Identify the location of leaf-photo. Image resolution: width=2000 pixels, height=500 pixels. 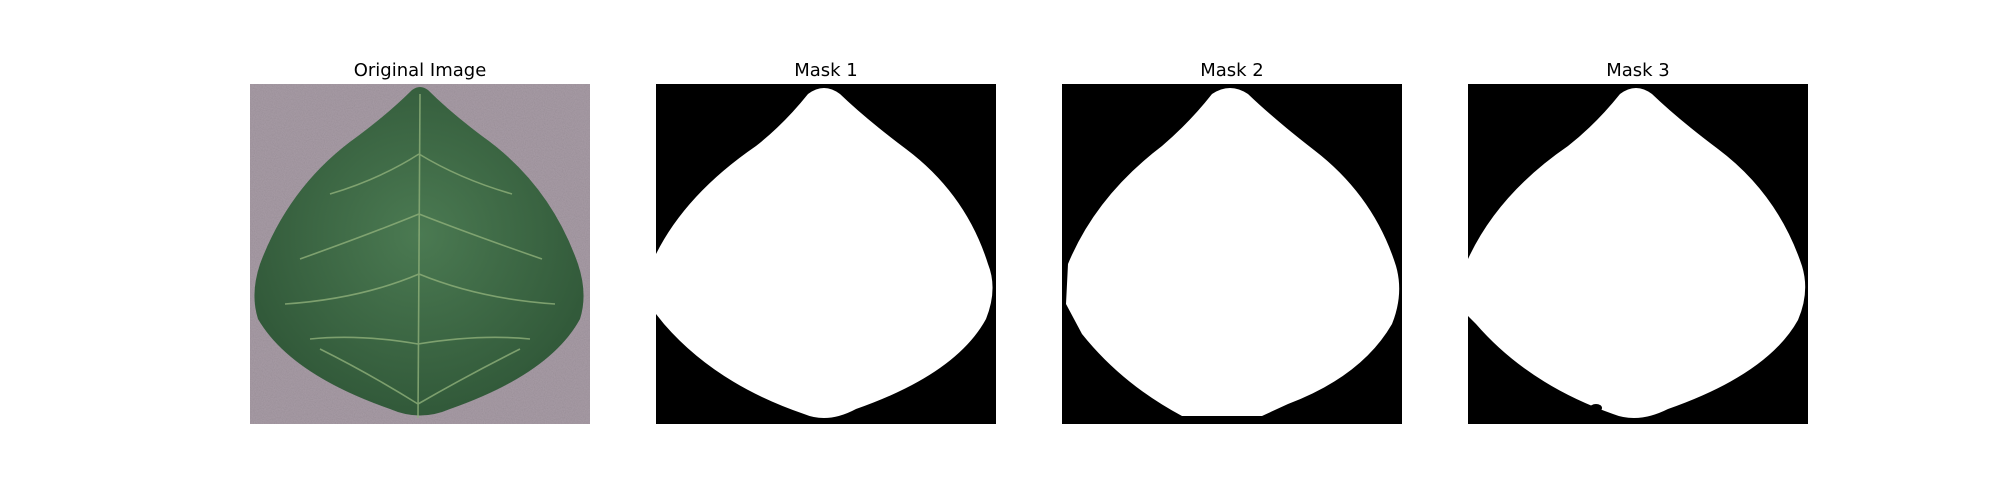
(420, 254).